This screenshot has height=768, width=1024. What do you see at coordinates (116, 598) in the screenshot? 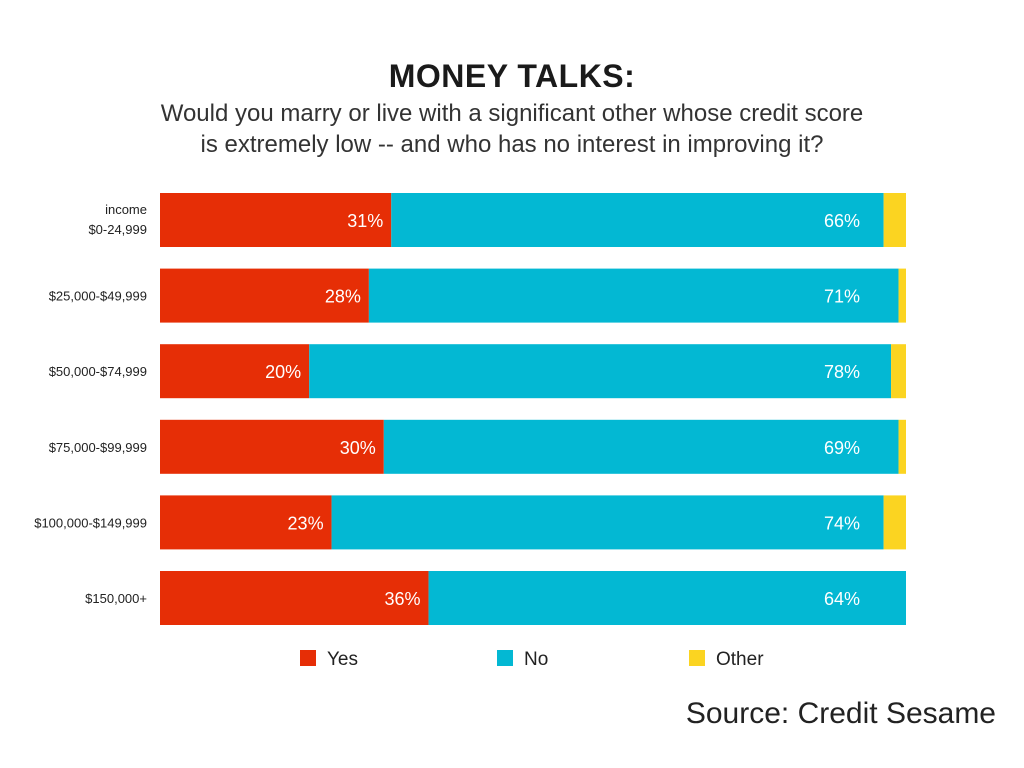
I see `category-label: $150,000+` at bounding box center [116, 598].